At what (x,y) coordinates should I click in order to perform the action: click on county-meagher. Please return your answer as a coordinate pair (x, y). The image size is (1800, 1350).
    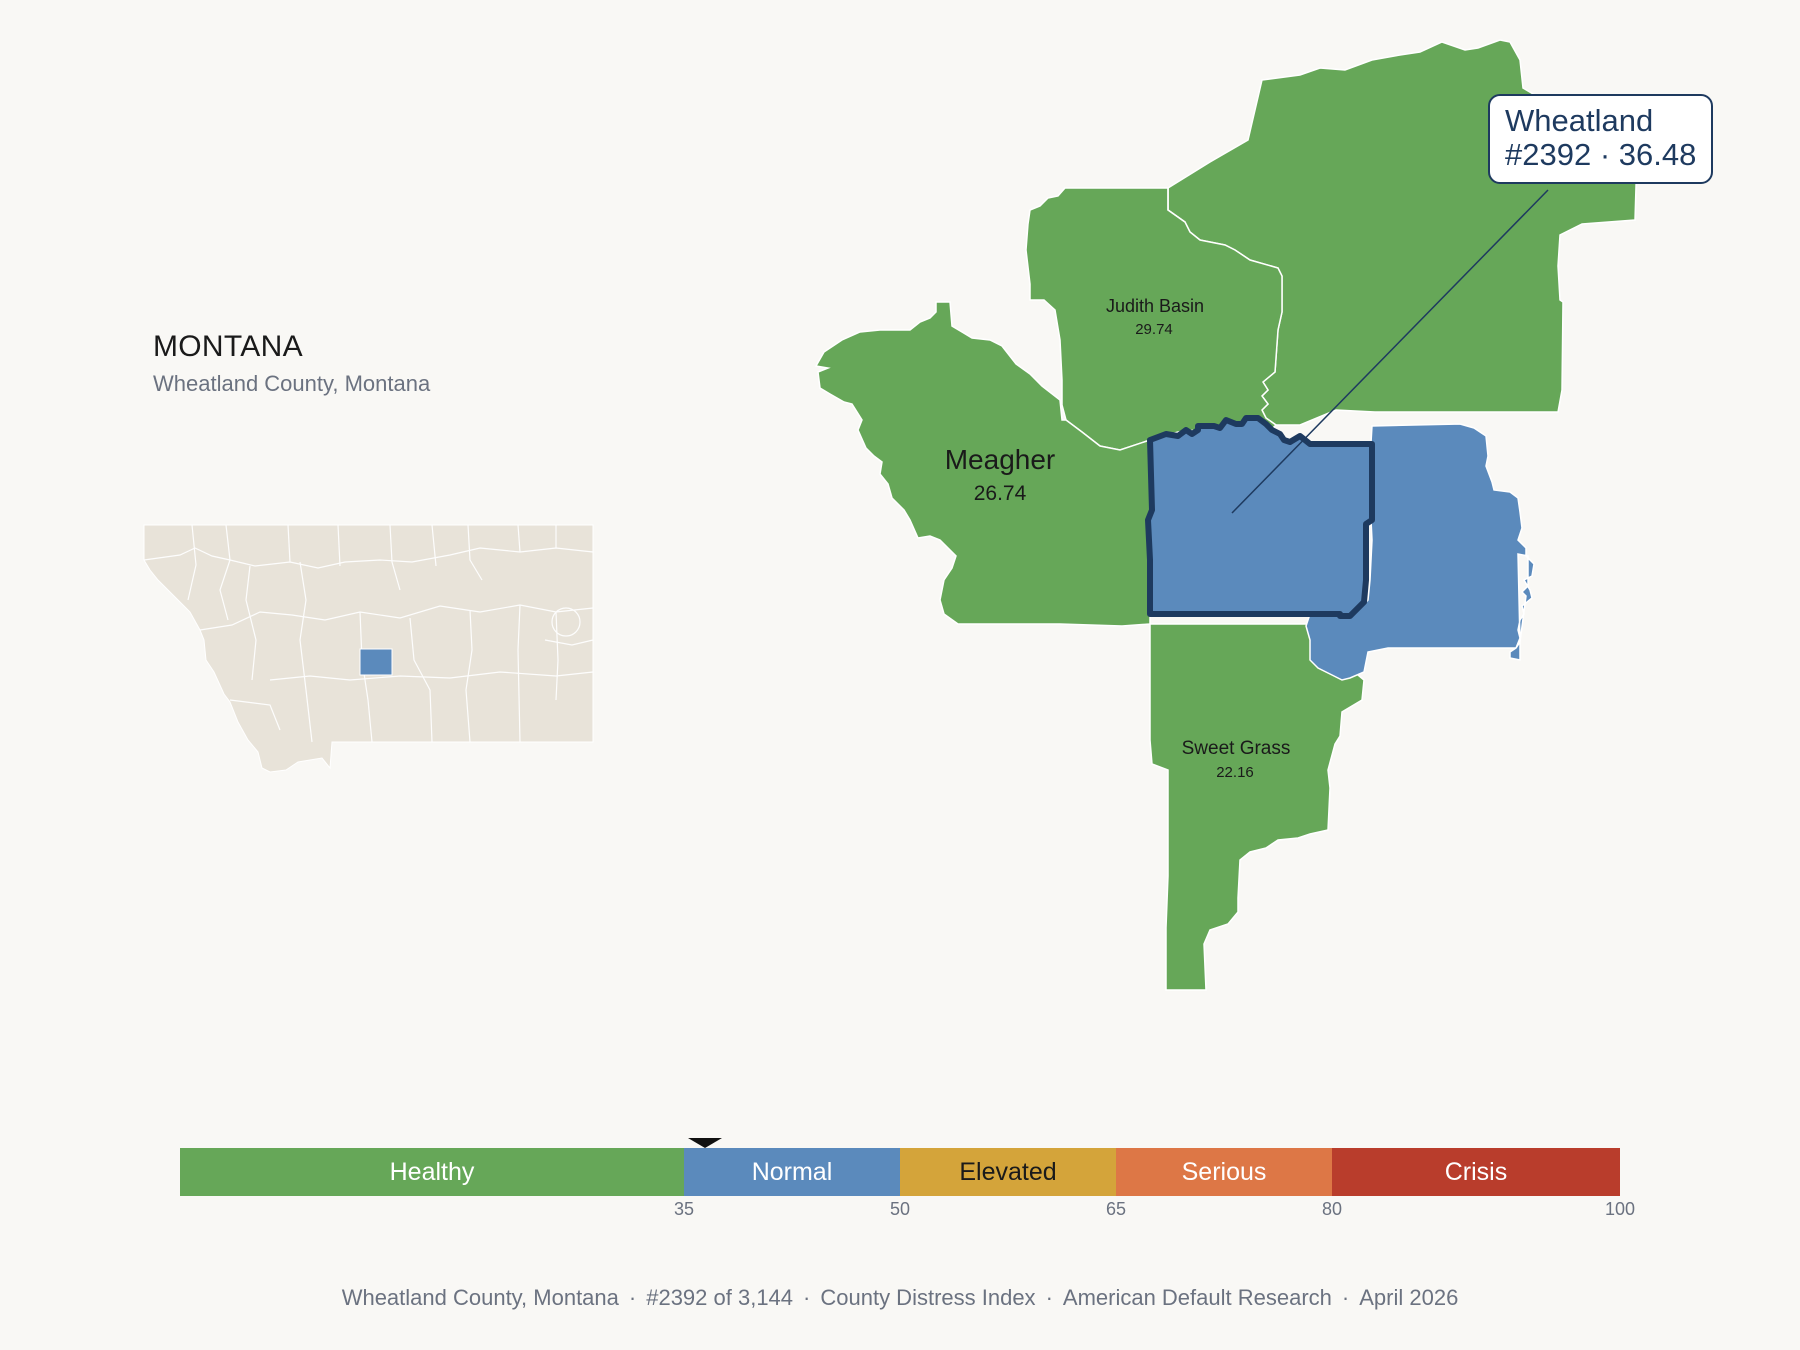
    Looking at the image, I should click on (982, 464).